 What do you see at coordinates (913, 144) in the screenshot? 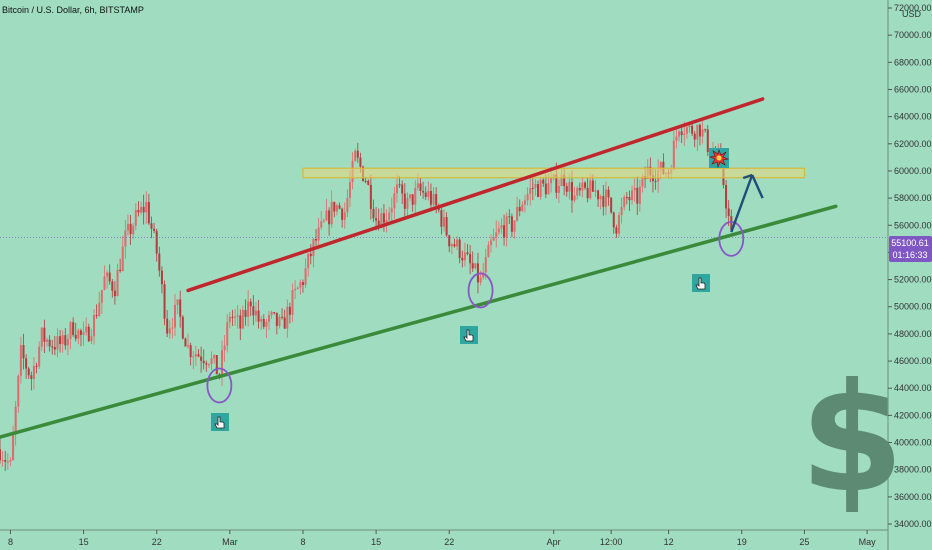
I see `price-tick-label: 62000.00` at bounding box center [913, 144].